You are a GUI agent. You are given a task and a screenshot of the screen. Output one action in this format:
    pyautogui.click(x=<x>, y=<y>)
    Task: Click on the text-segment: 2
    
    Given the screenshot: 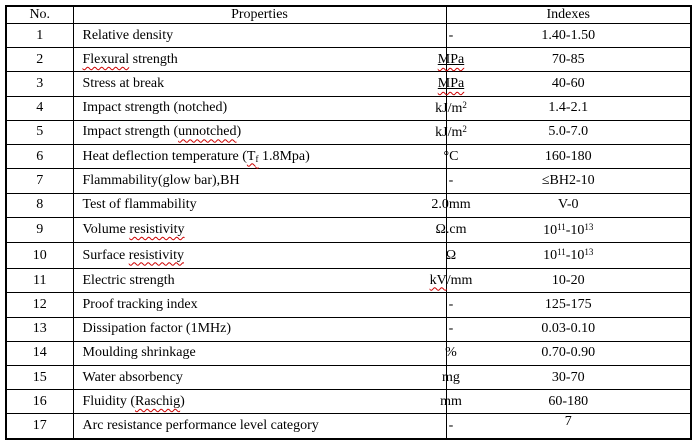 What is the action you would take?
    pyautogui.click(x=464, y=105)
    